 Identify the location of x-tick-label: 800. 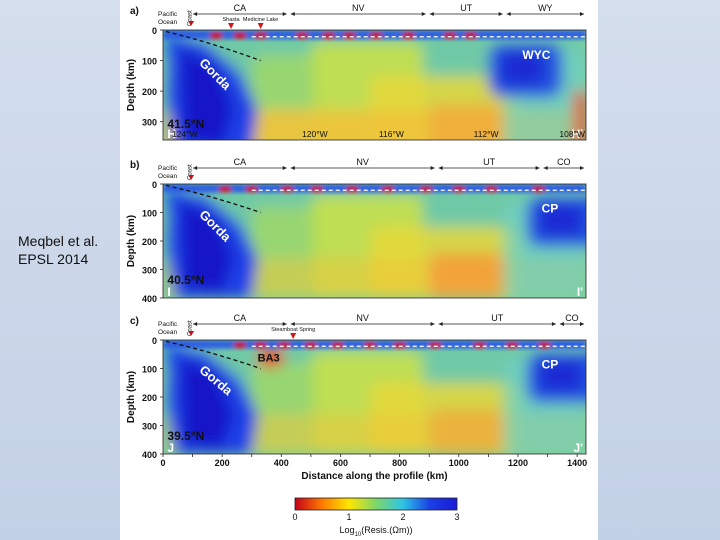
(399, 463).